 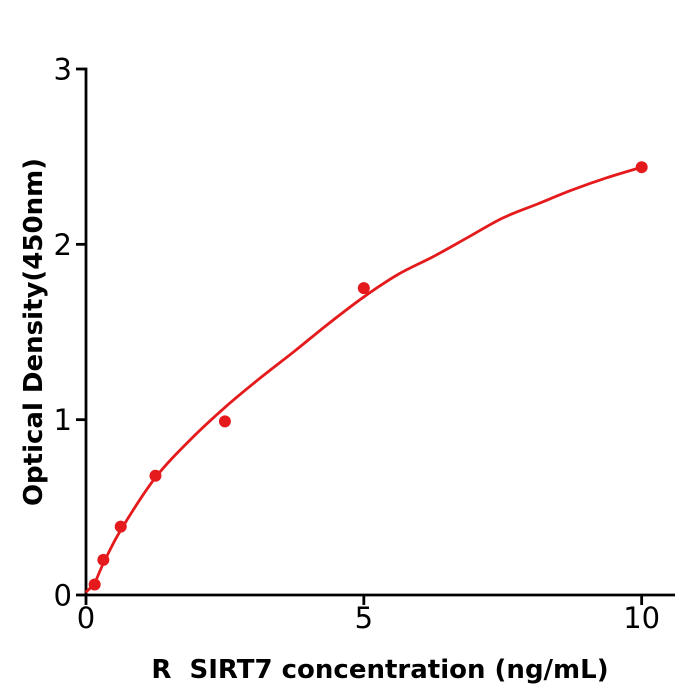 What do you see at coordinates (364, 618) in the screenshot?
I see `x-tick-label: 5` at bounding box center [364, 618].